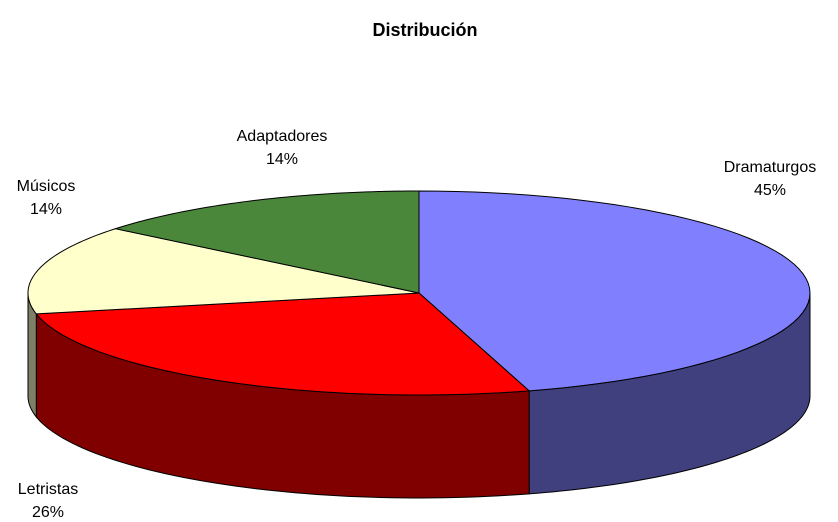 The width and height of the screenshot is (838, 522). I want to click on chart-title: Distribución, so click(424, 30).